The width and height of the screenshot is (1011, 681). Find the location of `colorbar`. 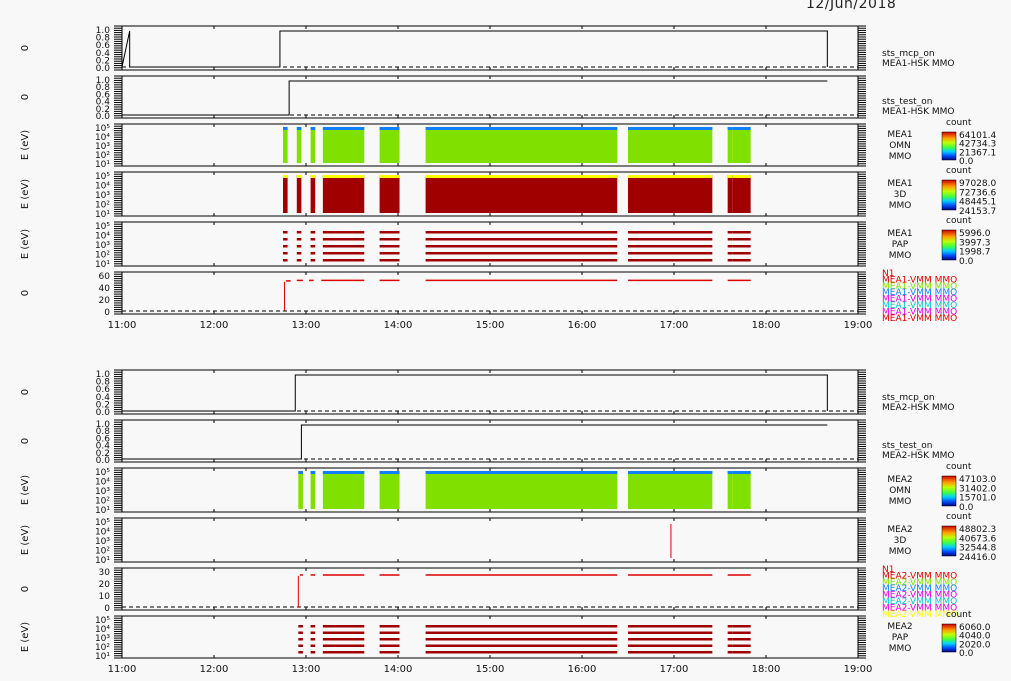

colorbar is located at coordinates (949, 541).